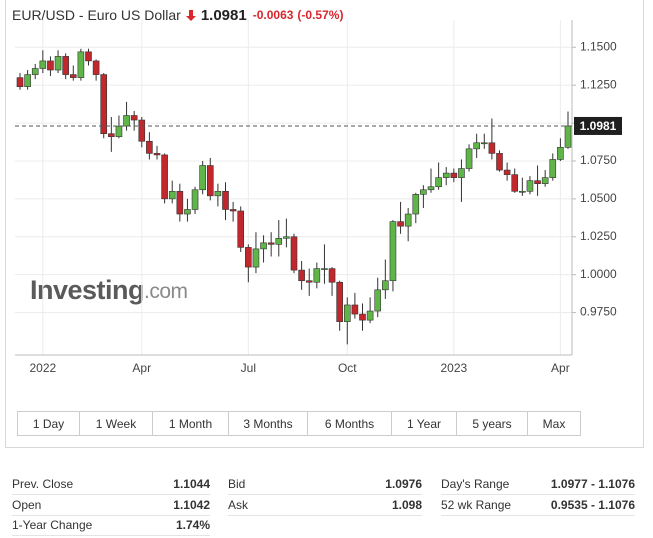  I want to click on y-tick-label: 0.9750, so click(598, 312).